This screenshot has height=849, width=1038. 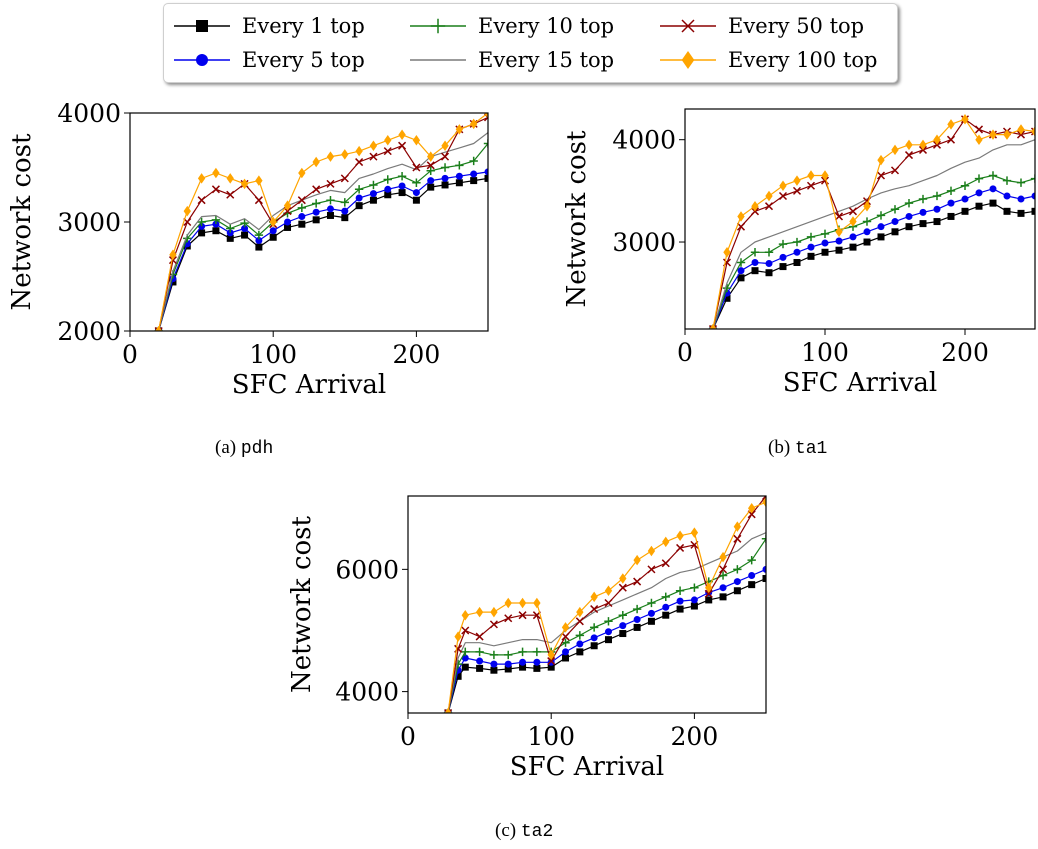 I want to click on ta1-y-tick-label: 4000, so click(x=644, y=140).